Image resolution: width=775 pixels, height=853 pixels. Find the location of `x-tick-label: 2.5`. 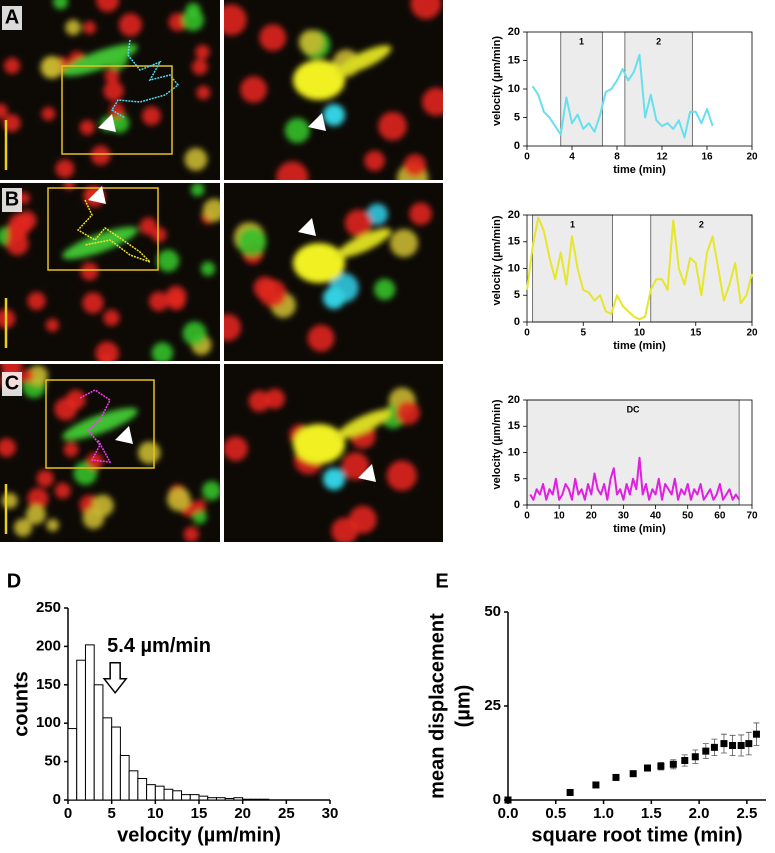

x-tick-label: 2.5 is located at coordinates (746, 813).